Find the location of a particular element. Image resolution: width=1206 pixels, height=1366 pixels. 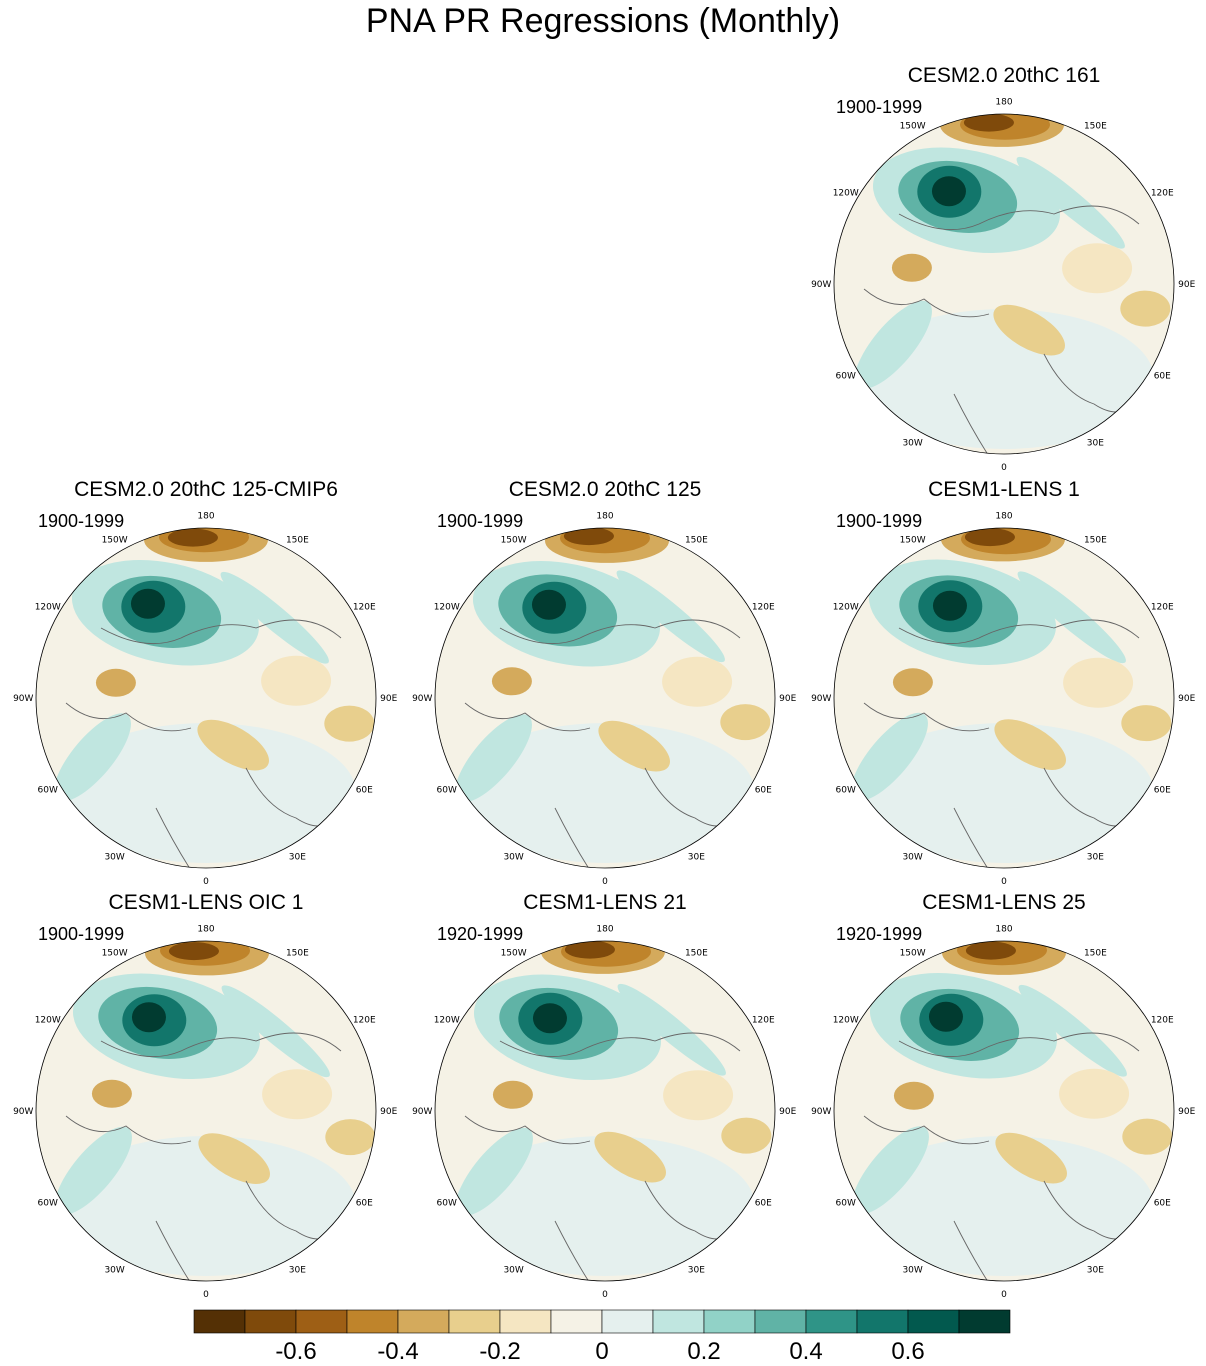

colorbar-tick-label: 0.4 is located at coordinates (805, 1351).